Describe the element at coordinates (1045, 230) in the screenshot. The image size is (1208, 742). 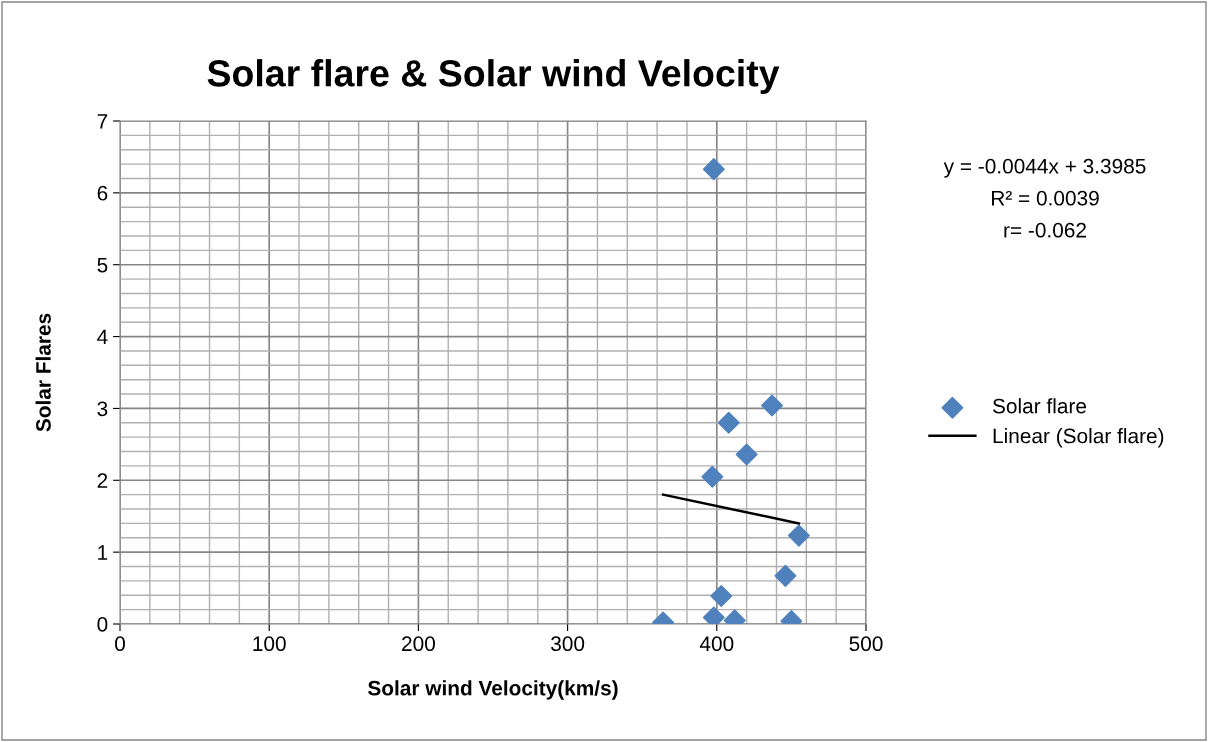
I see `text: r= -0.062` at that location.